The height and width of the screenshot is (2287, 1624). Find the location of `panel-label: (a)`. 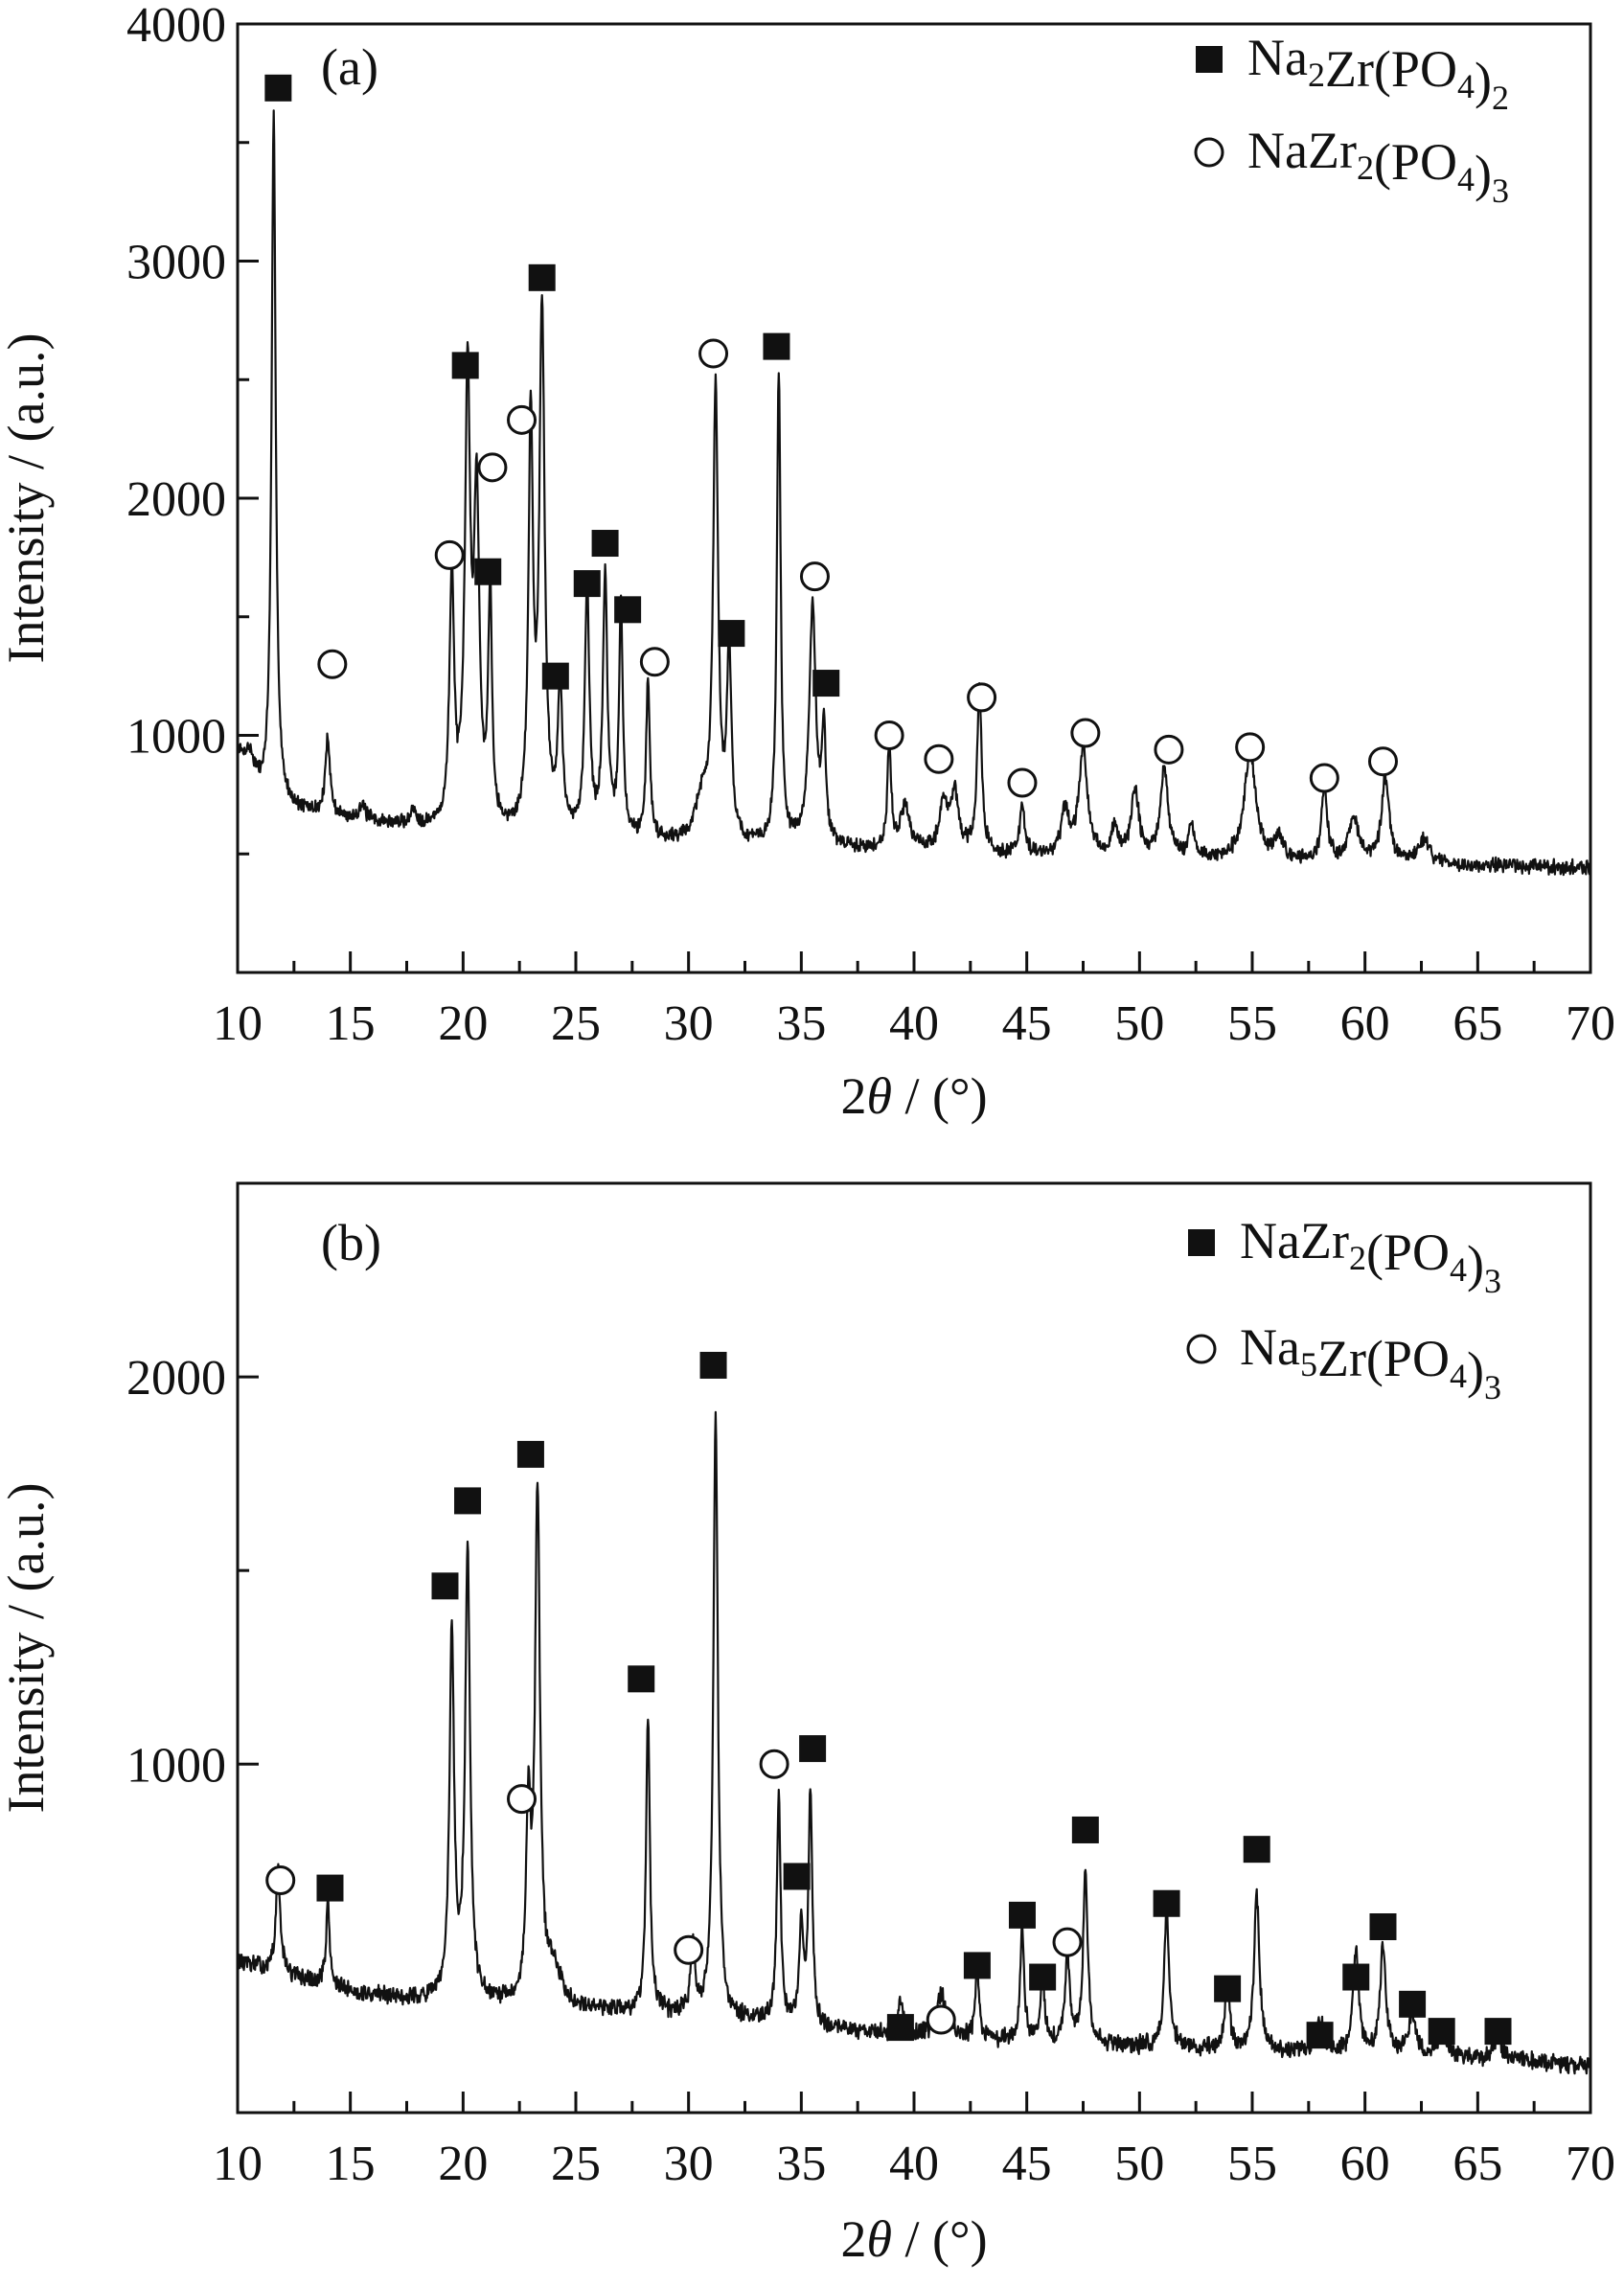

panel-label: (a) is located at coordinates (349, 67).